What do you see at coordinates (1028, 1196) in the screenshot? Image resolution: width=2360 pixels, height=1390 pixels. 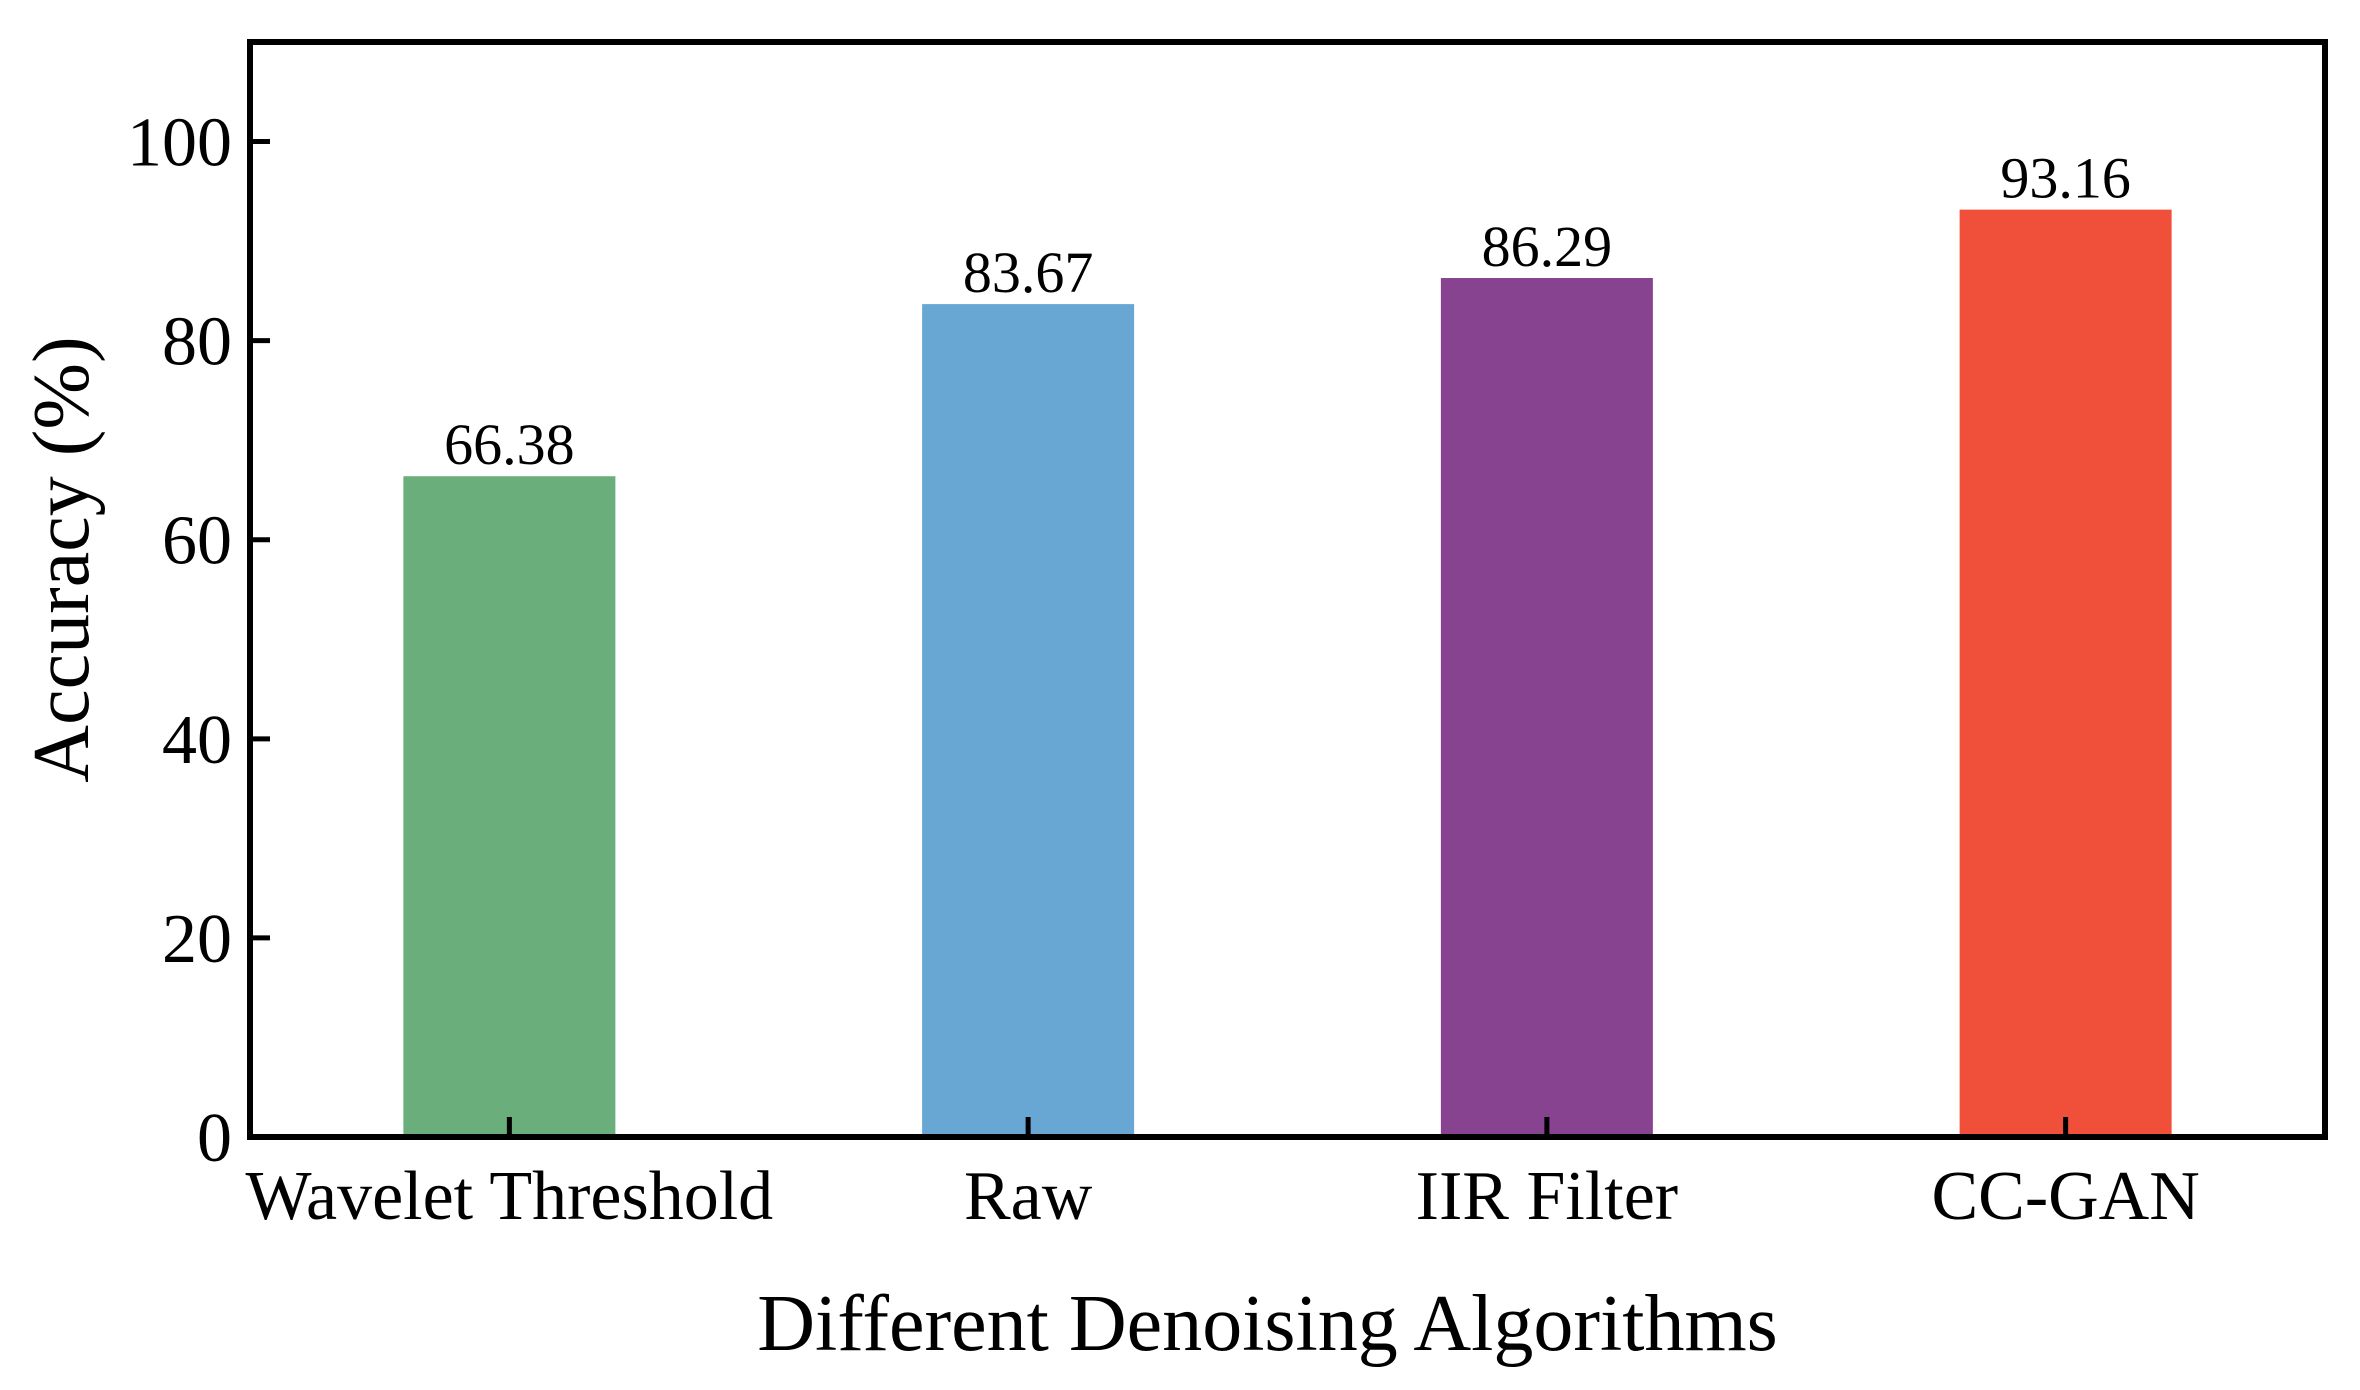 I see `x-tick-label: Raw` at bounding box center [1028, 1196].